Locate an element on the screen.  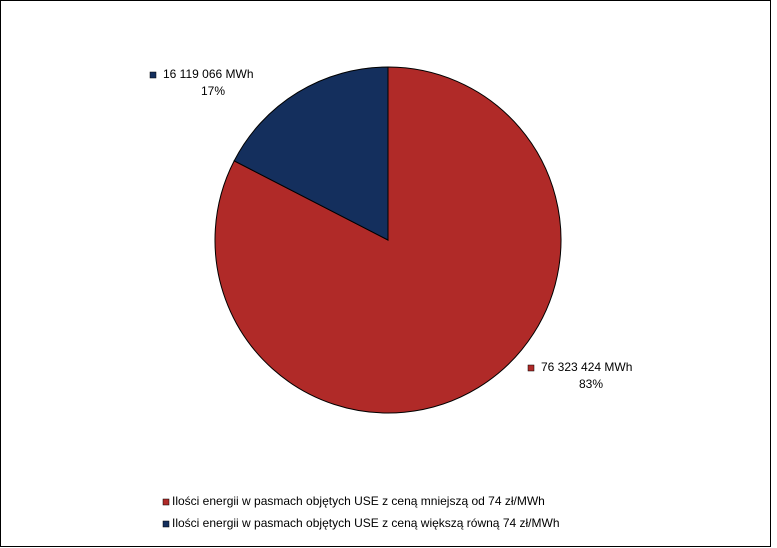
percent-label: 83% is located at coordinates (591, 384).